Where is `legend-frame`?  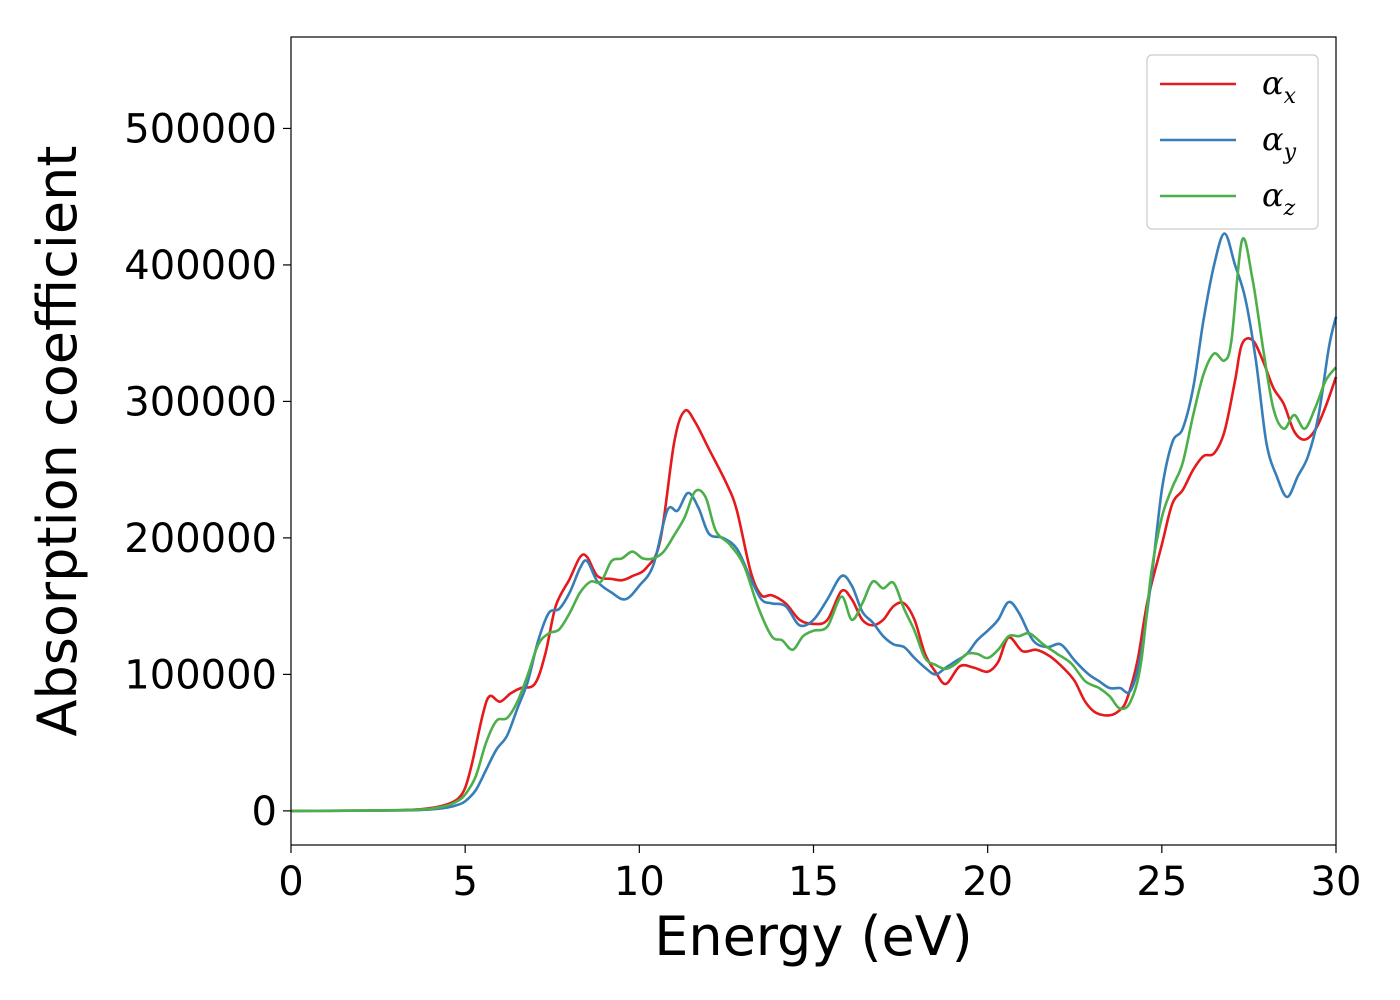
legend-frame is located at coordinates (1232, 142).